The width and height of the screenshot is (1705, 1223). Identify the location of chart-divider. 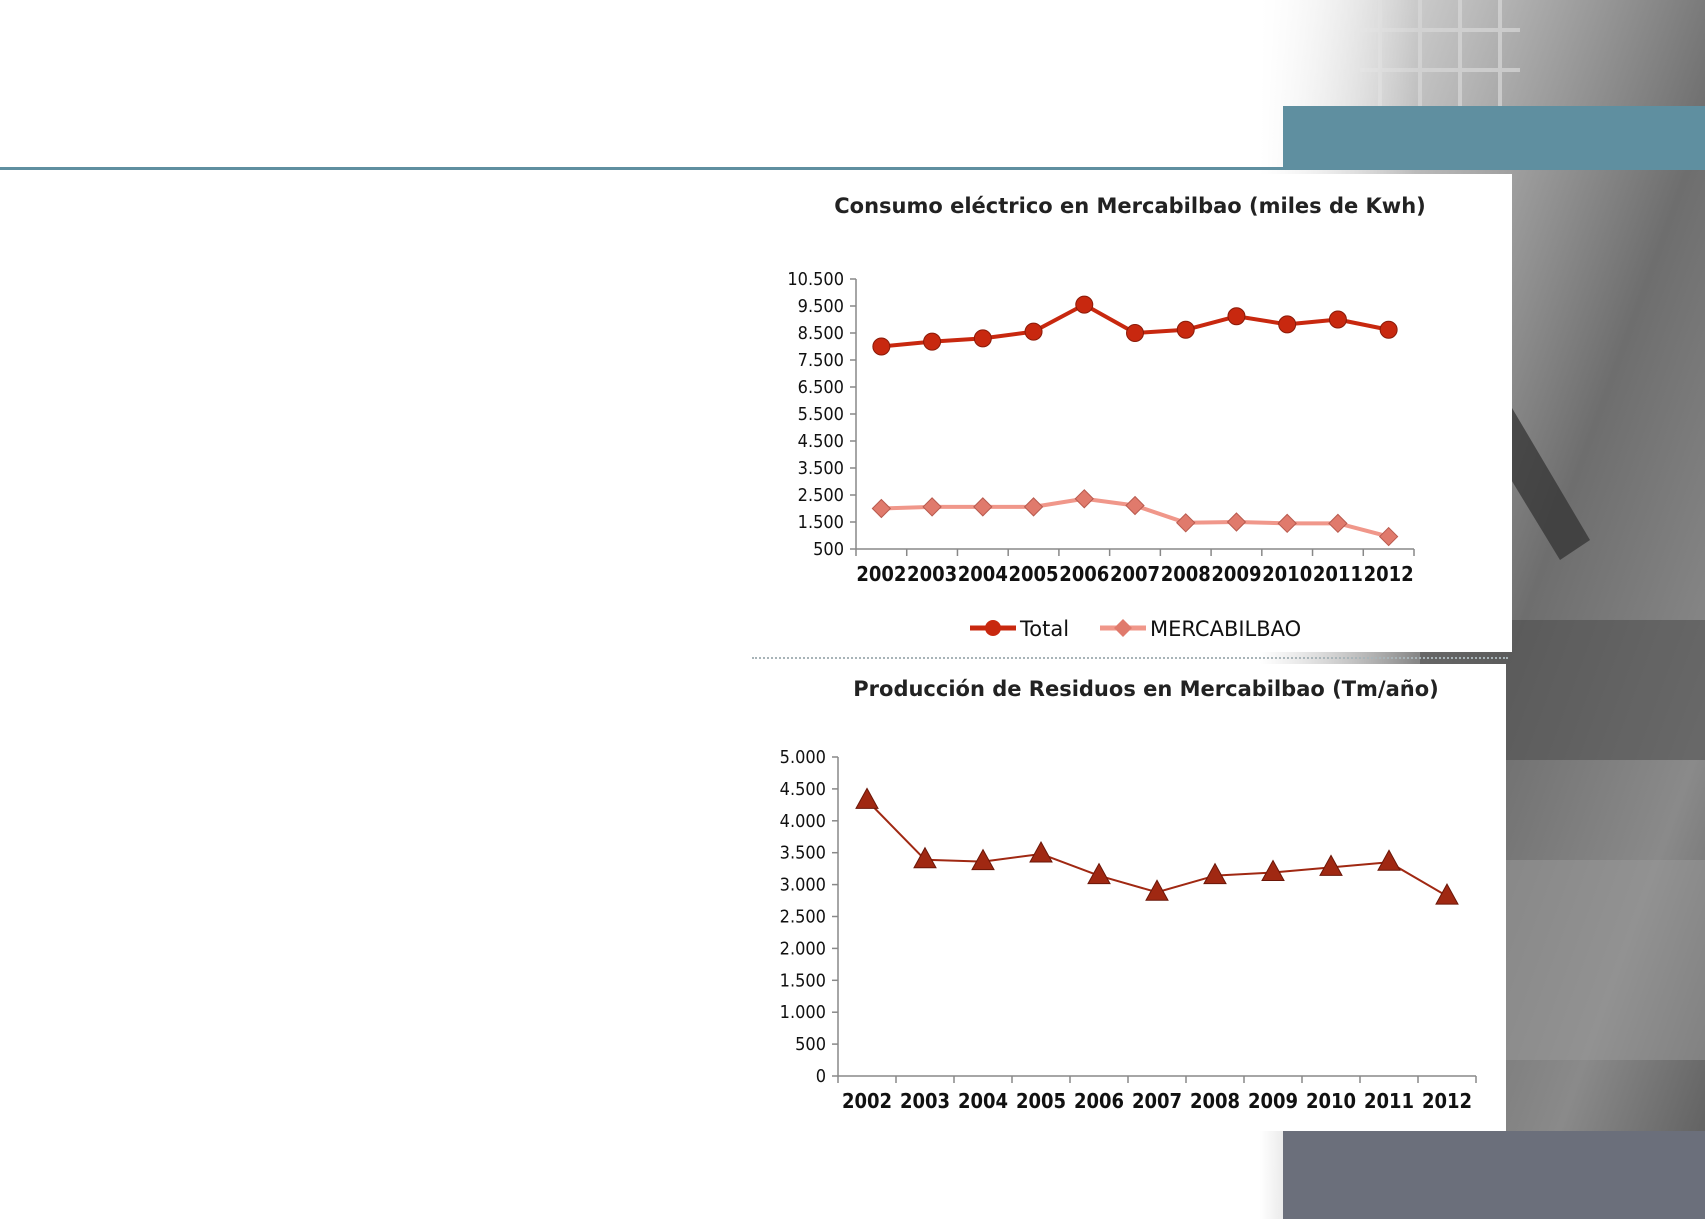
(1130, 658).